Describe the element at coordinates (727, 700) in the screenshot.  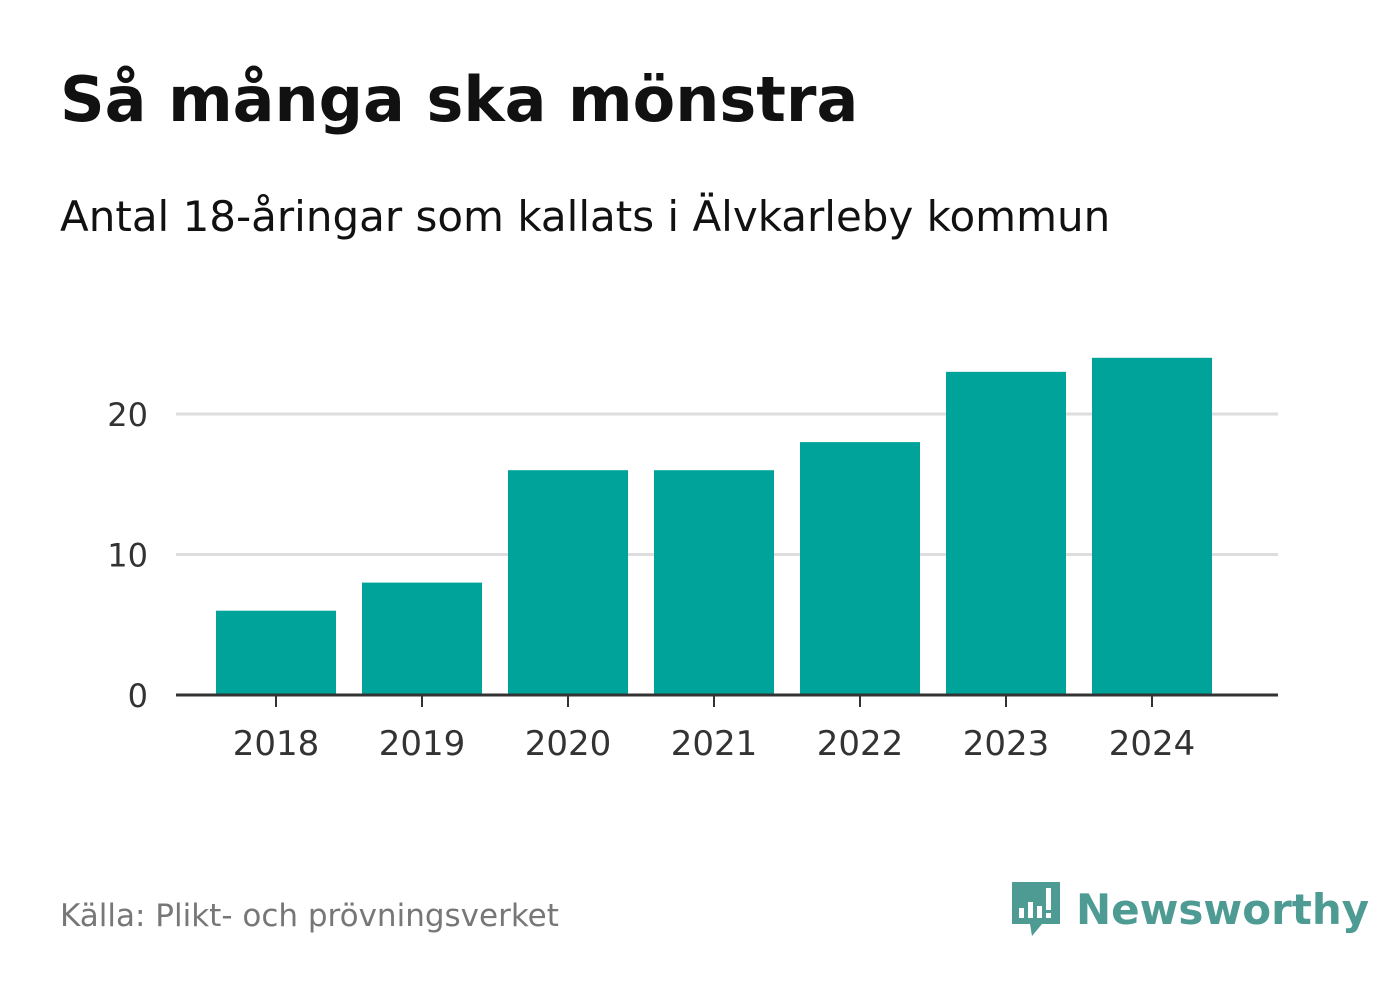
I see `x-axis` at that location.